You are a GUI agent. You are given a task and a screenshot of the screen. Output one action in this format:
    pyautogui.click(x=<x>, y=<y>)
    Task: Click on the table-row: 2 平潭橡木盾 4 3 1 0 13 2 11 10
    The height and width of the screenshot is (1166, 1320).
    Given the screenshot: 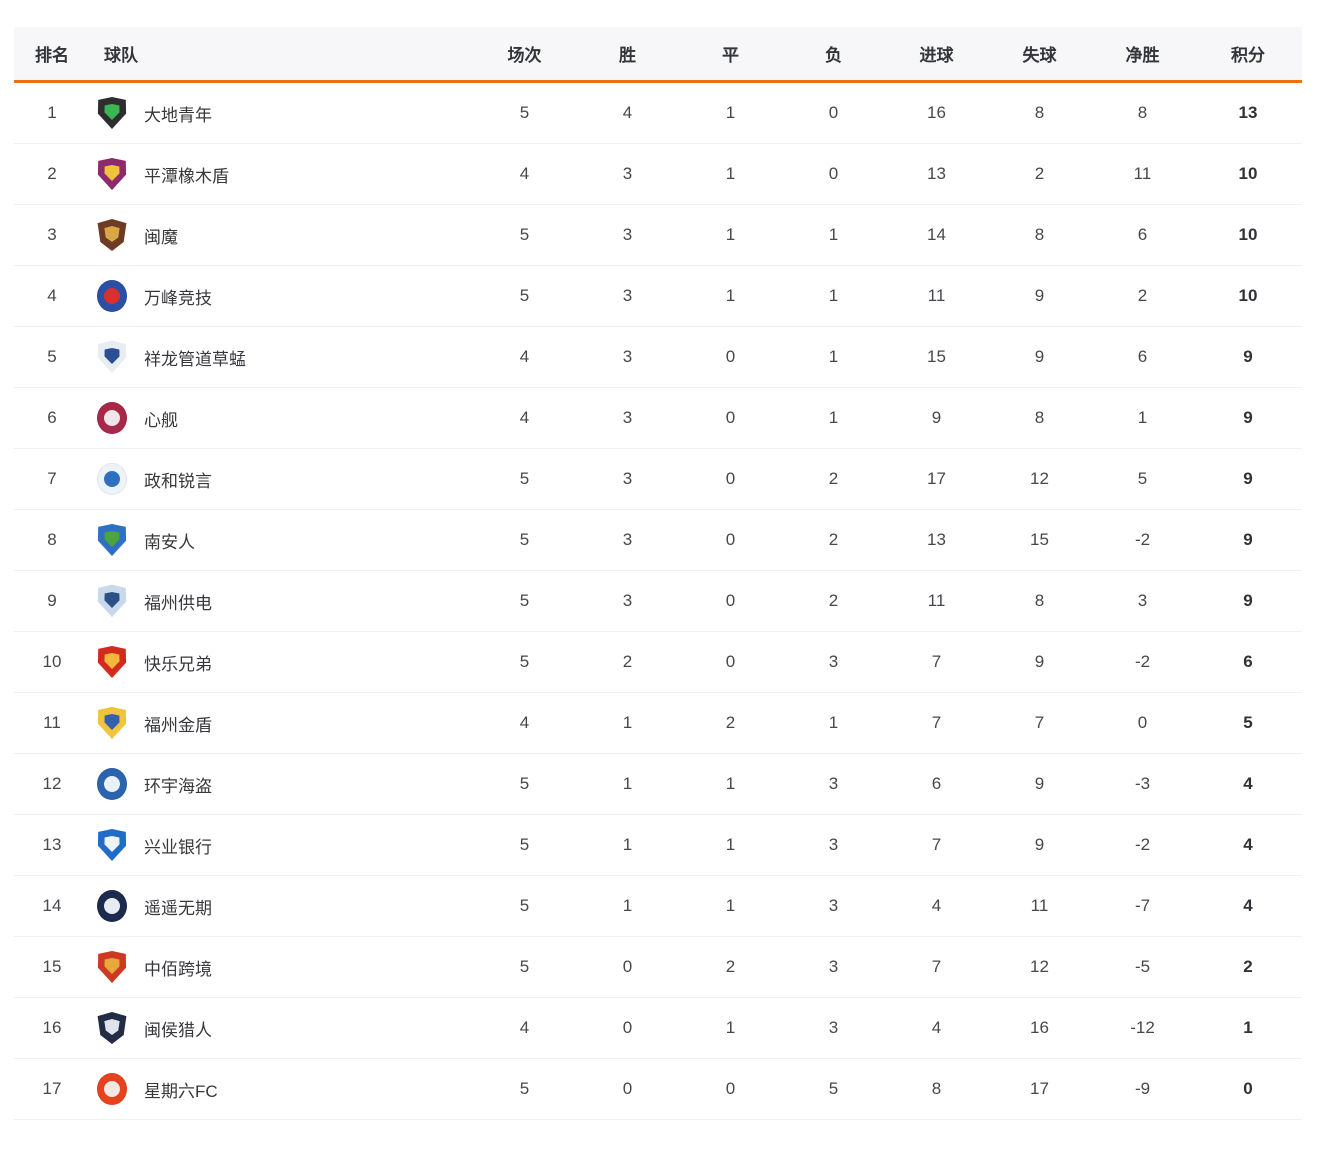 What is the action you would take?
    pyautogui.click(x=658, y=174)
    